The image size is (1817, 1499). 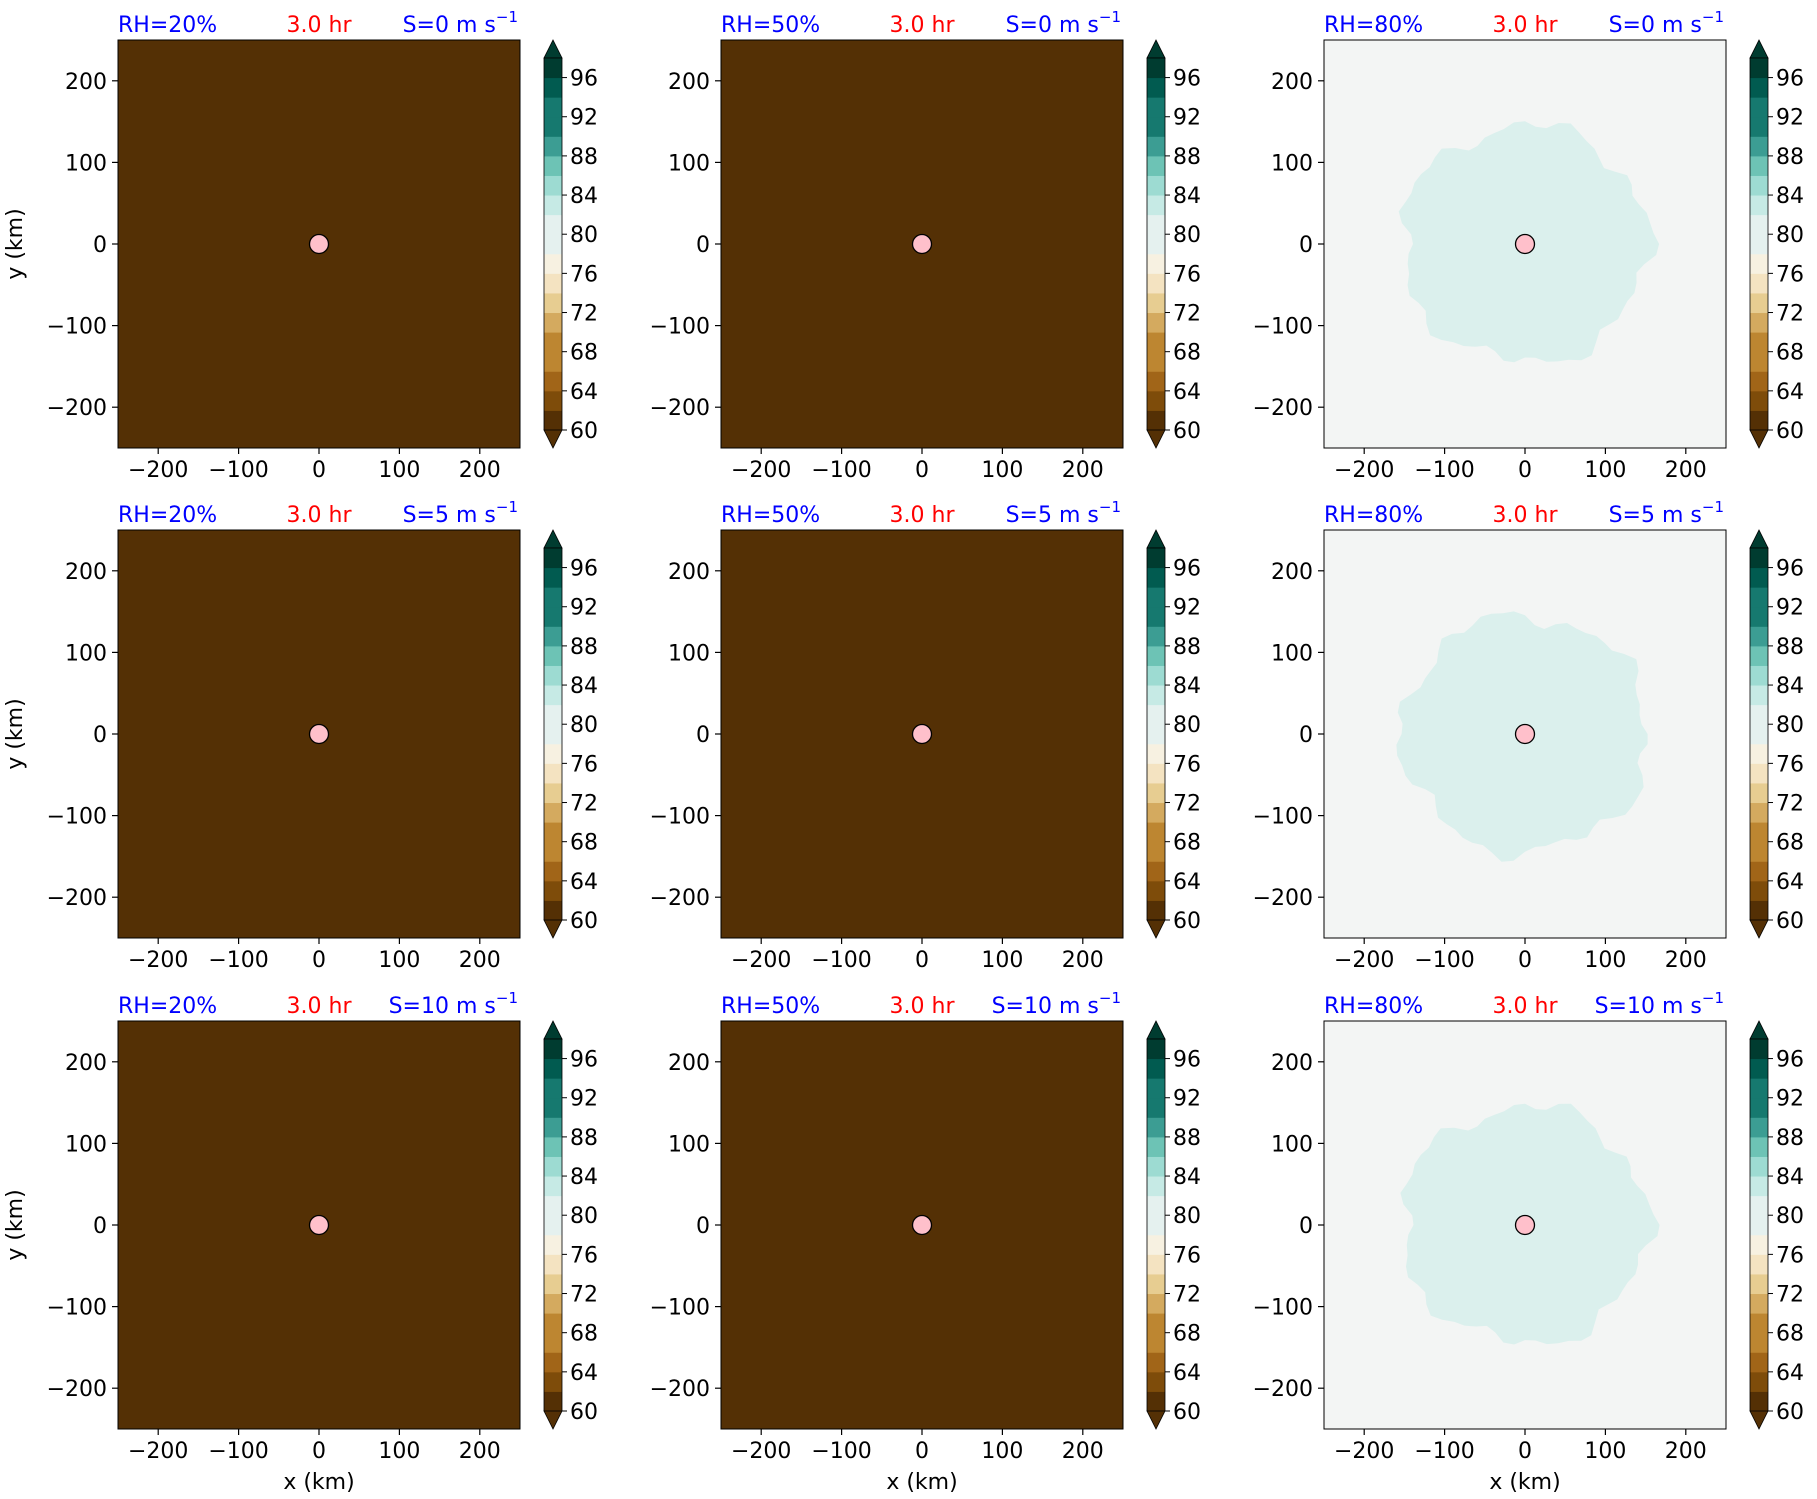 What do you see at coordinates (318, 1482) in the screenshot?
I see `x-axis-label: x (km)` at bounding box center [318, 1482].